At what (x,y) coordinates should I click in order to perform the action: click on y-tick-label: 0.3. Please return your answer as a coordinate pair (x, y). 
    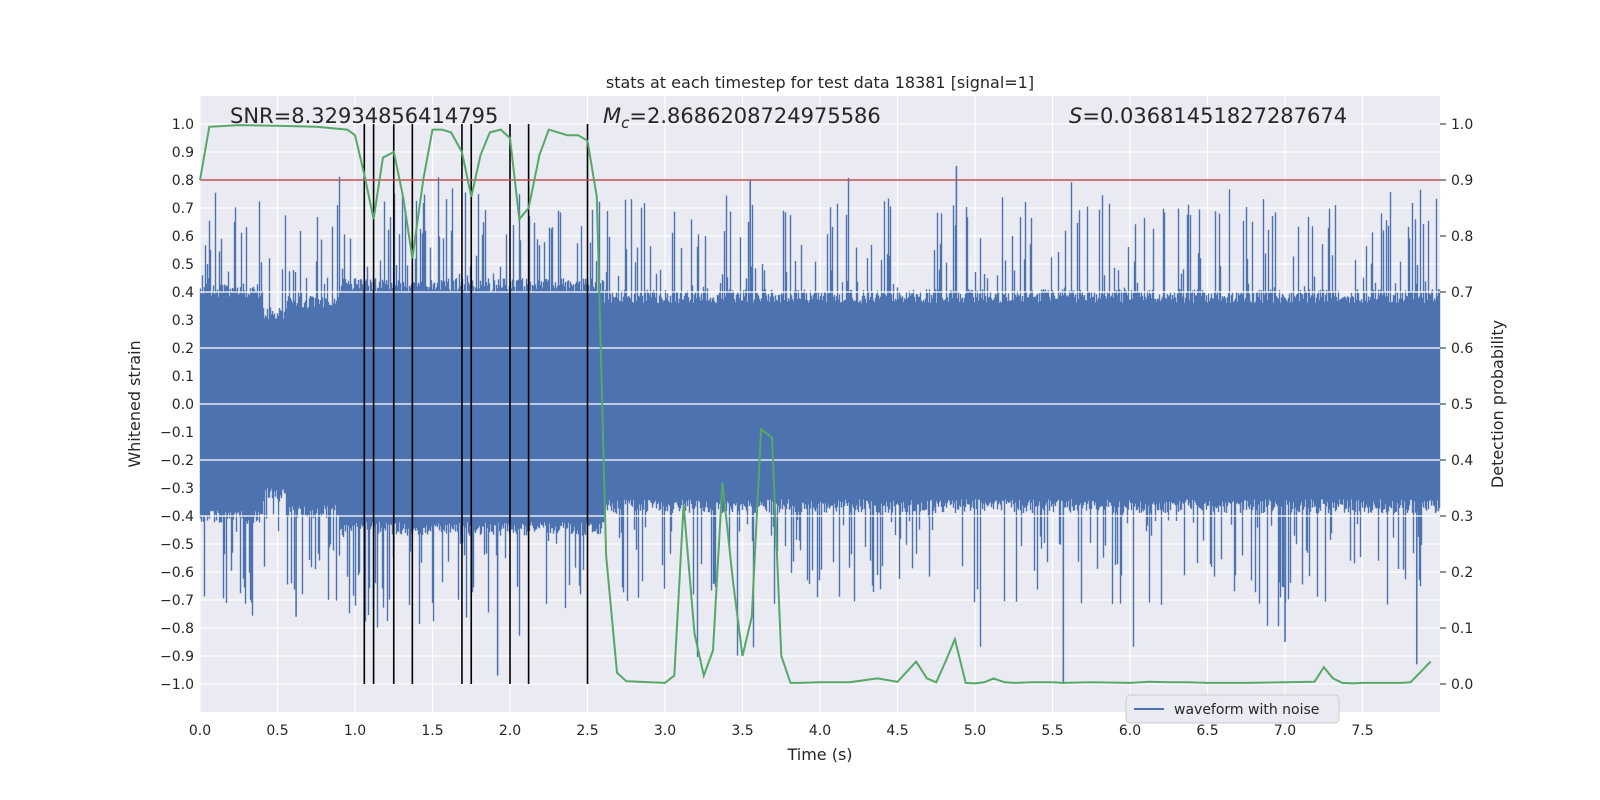
    Looking at the image, I should click on (183, 321).